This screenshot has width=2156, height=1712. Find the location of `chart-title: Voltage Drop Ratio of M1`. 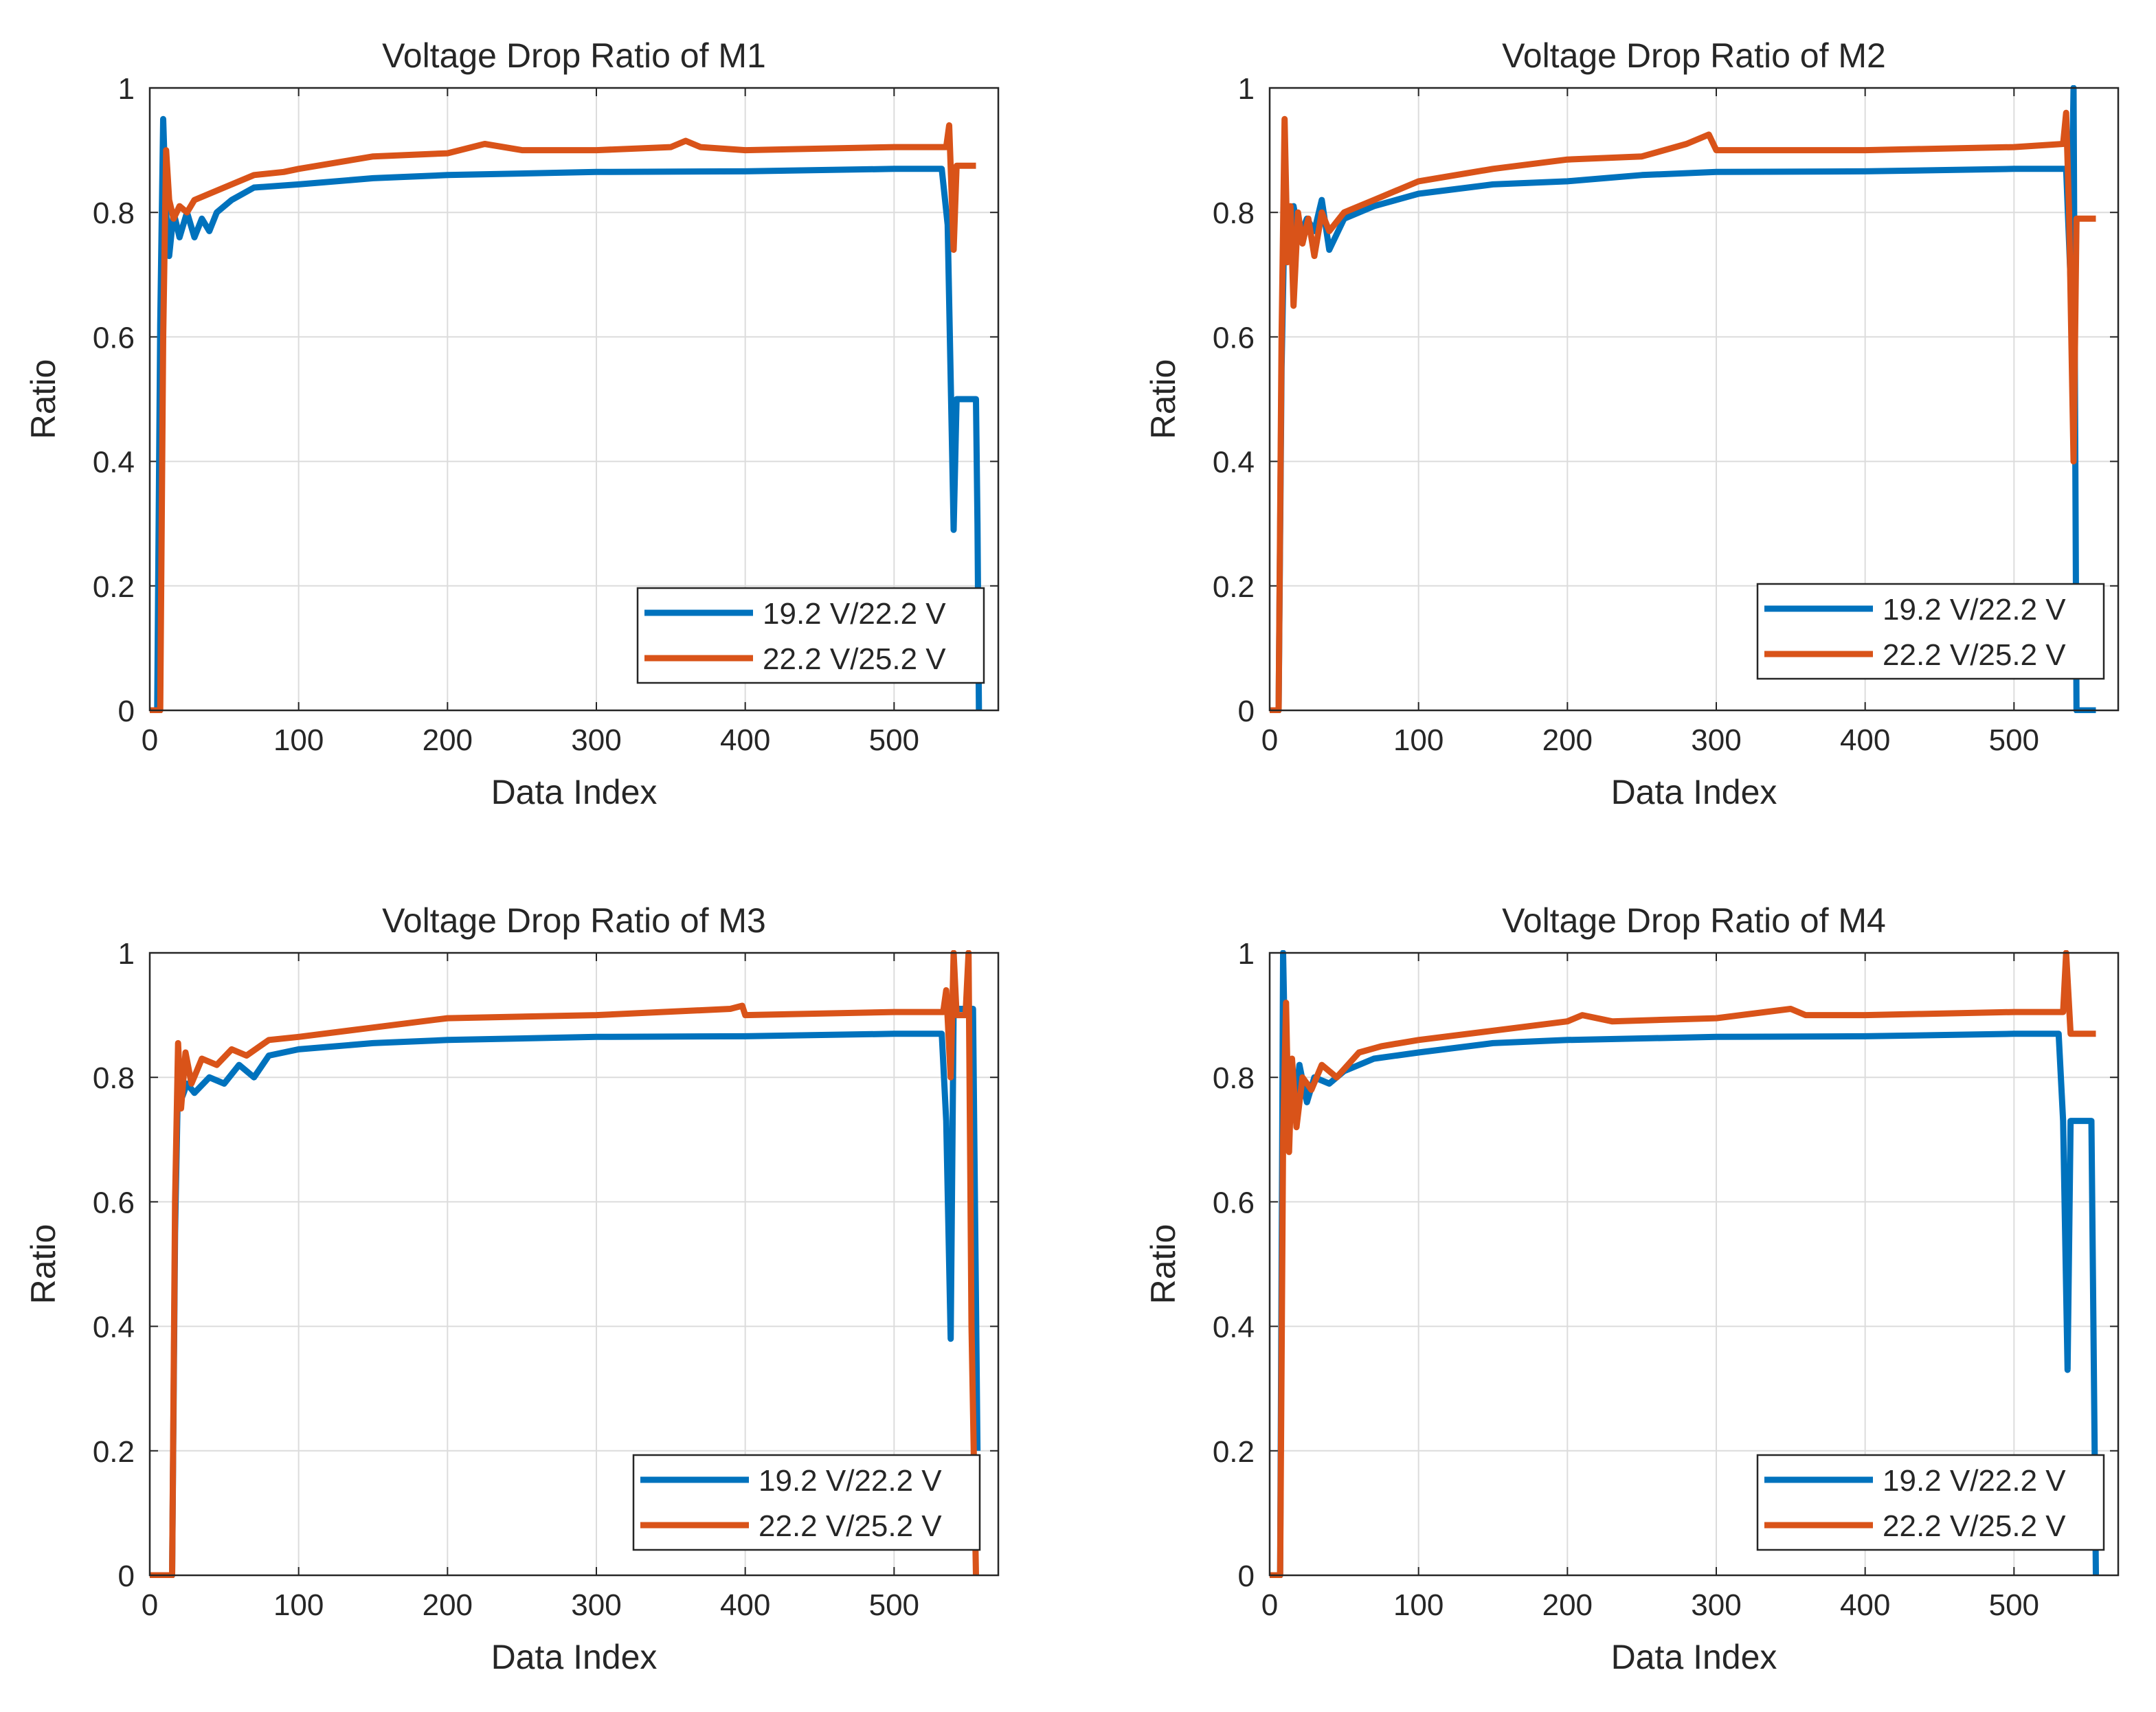

chart-title: Voltage Drop Ratio of M1 is located at coordinates (574, 55).